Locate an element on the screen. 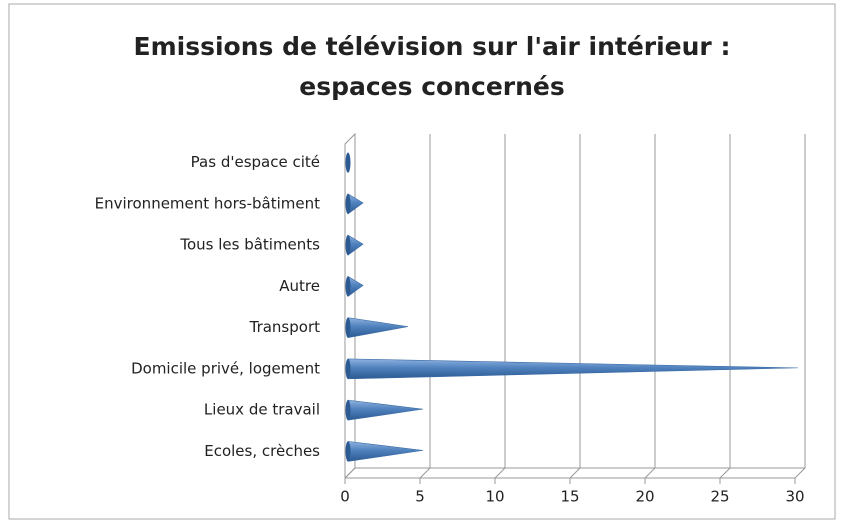  y-tick-label: Lieux de travail is located at coordinates (262, 410).